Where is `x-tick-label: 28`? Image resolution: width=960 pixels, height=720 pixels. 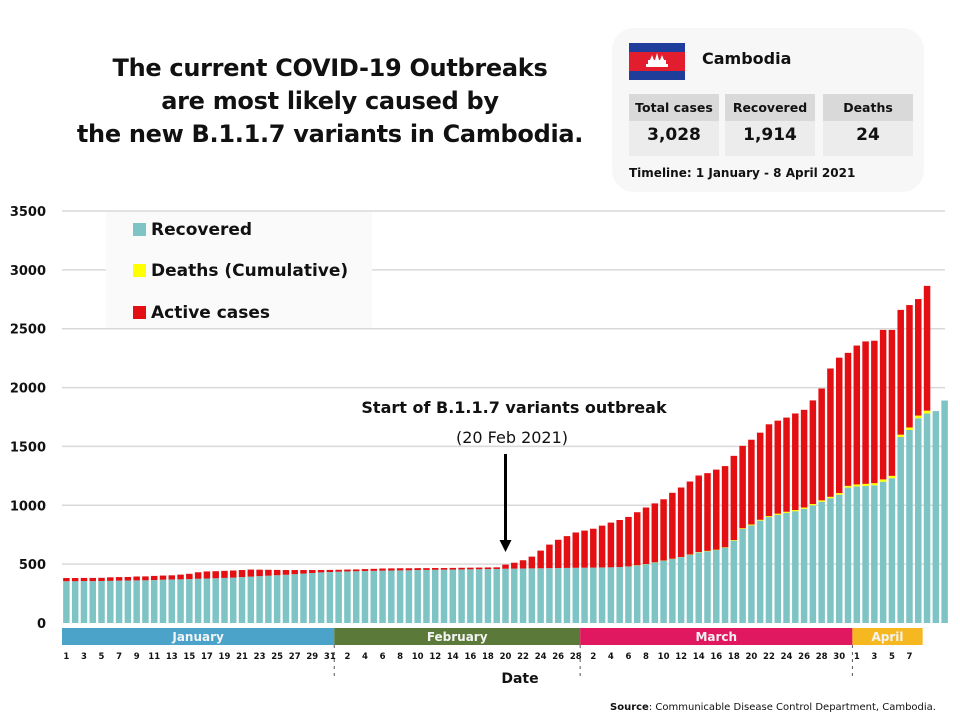 x-tick-label: 28 is located at coordinates (822, 657).